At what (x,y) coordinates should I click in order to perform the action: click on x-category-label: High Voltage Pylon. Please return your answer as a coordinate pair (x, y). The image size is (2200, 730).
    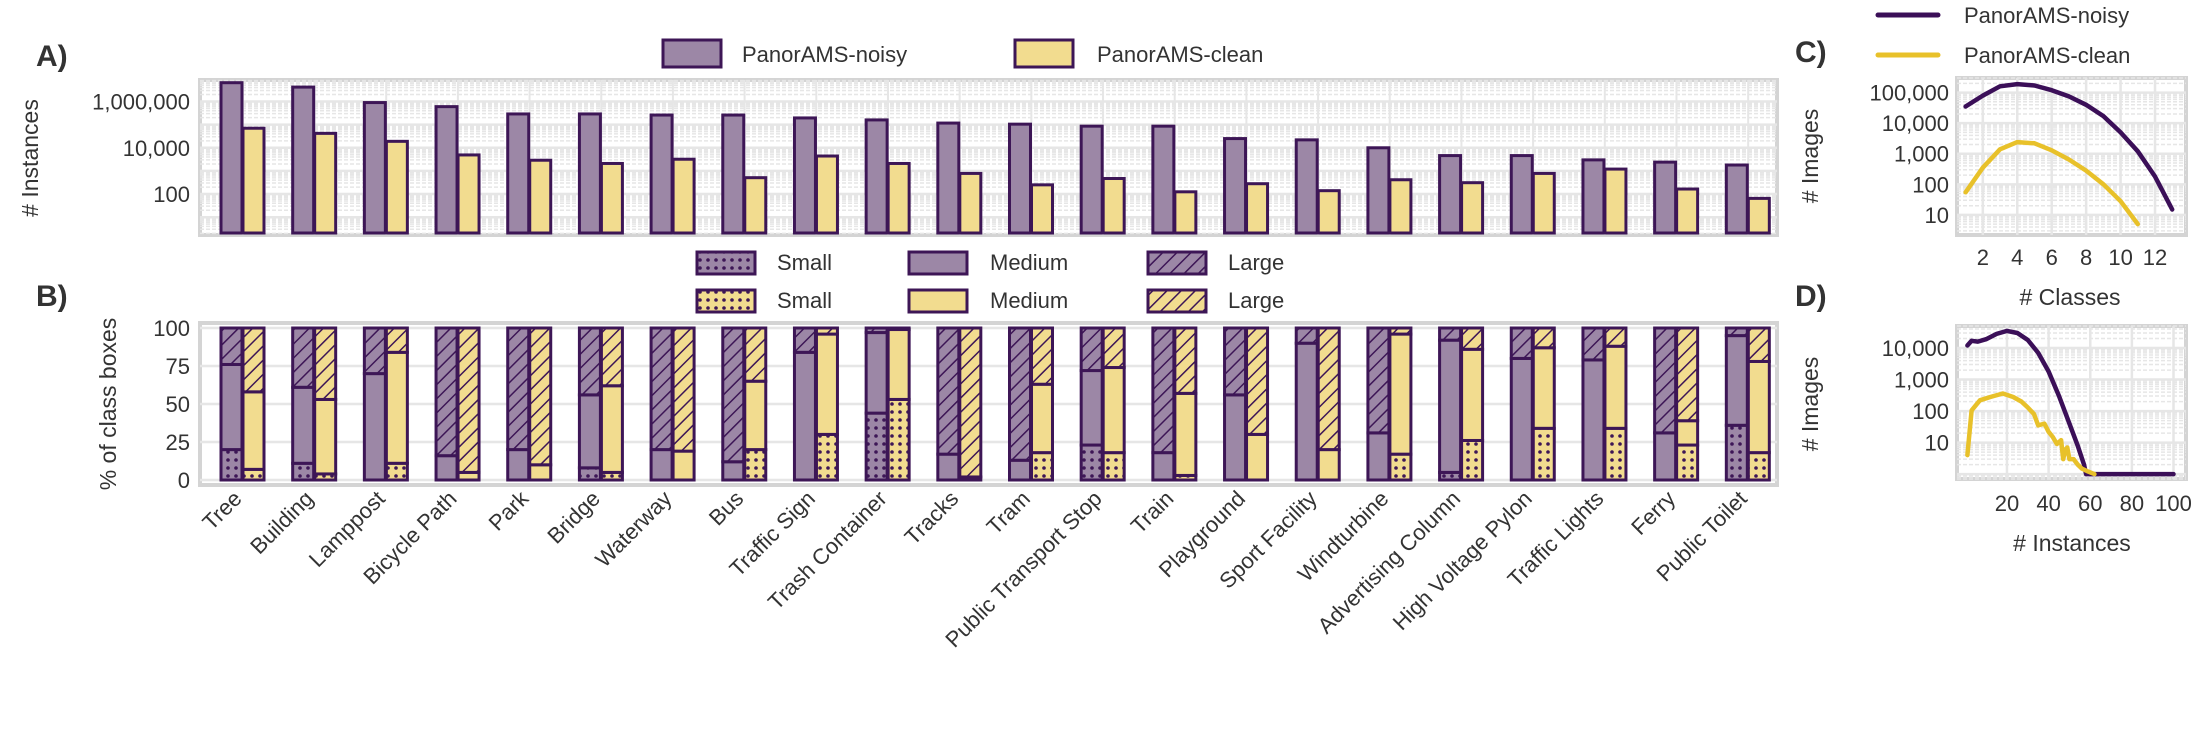
    Looking at the image, I should click on (1462, 560).